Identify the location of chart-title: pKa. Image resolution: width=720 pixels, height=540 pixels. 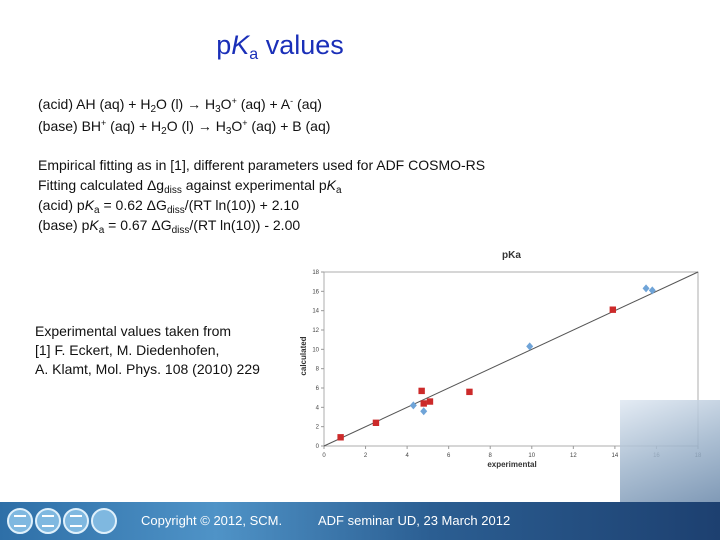
(511, 255).